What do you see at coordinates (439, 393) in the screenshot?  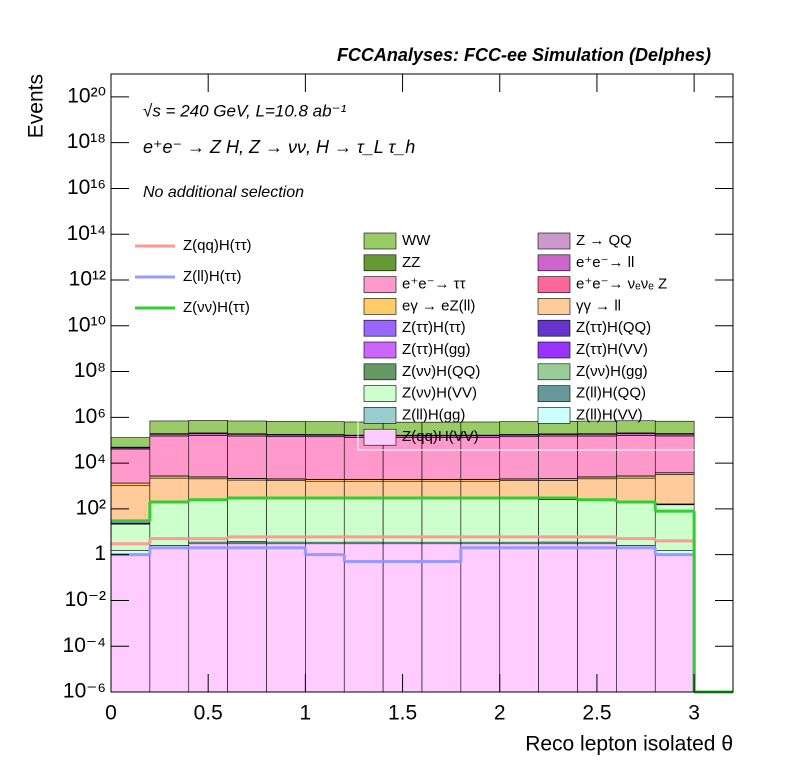 I see `legend-label: Z(νν)H(VV)` at bounding box center [439, 393].